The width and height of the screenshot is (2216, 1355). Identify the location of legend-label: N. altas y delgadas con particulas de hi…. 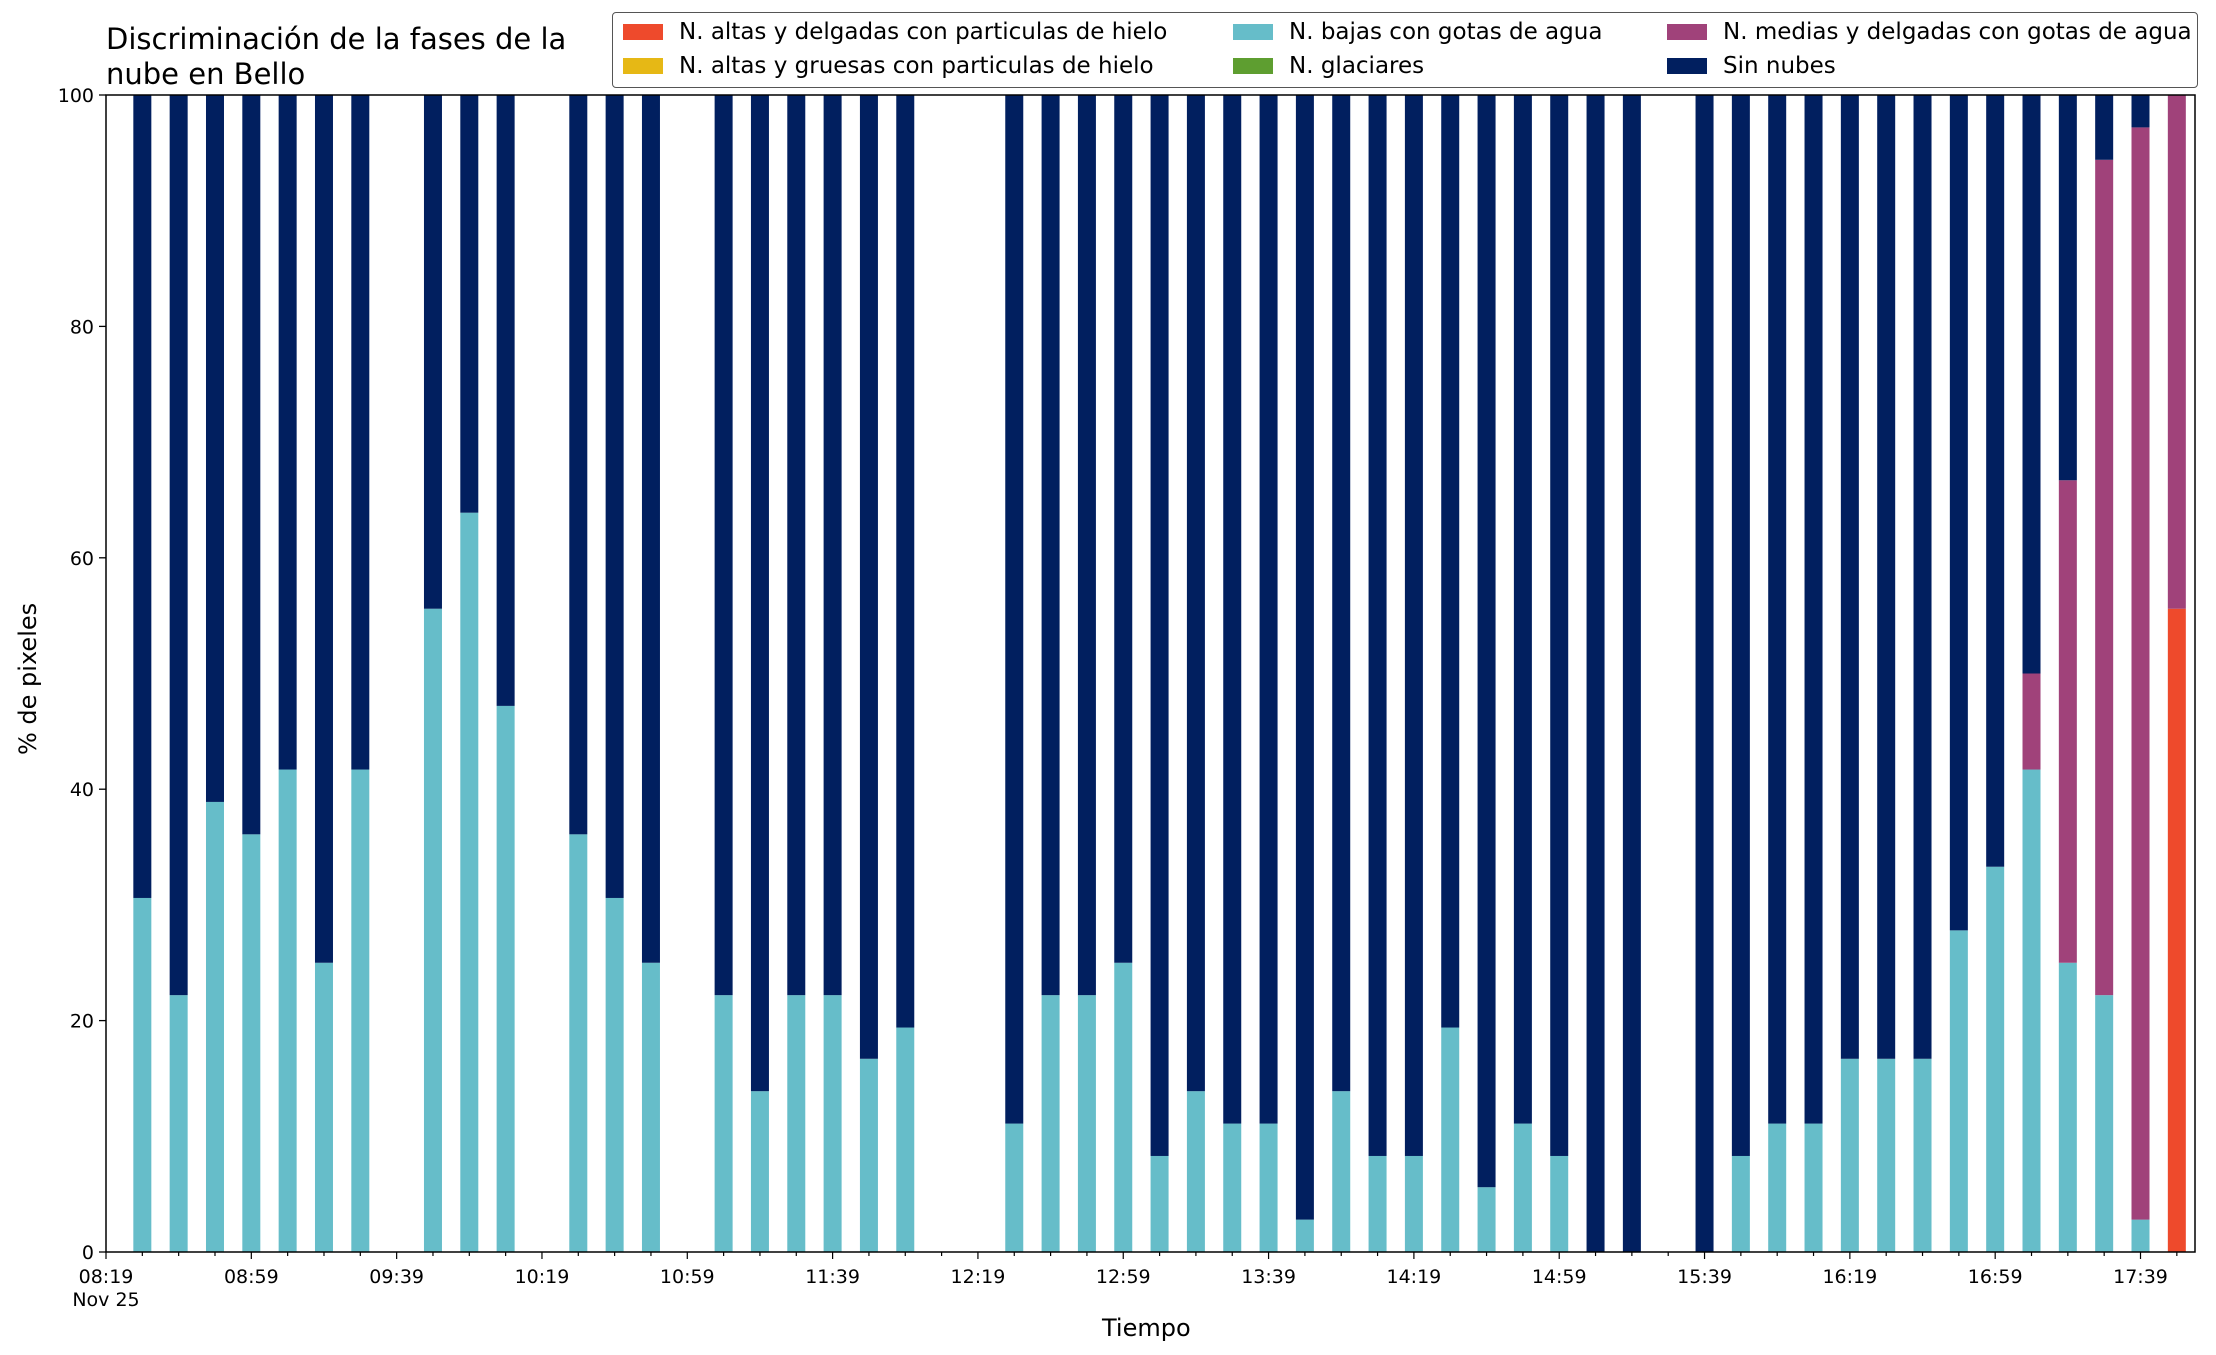
(923, 32).